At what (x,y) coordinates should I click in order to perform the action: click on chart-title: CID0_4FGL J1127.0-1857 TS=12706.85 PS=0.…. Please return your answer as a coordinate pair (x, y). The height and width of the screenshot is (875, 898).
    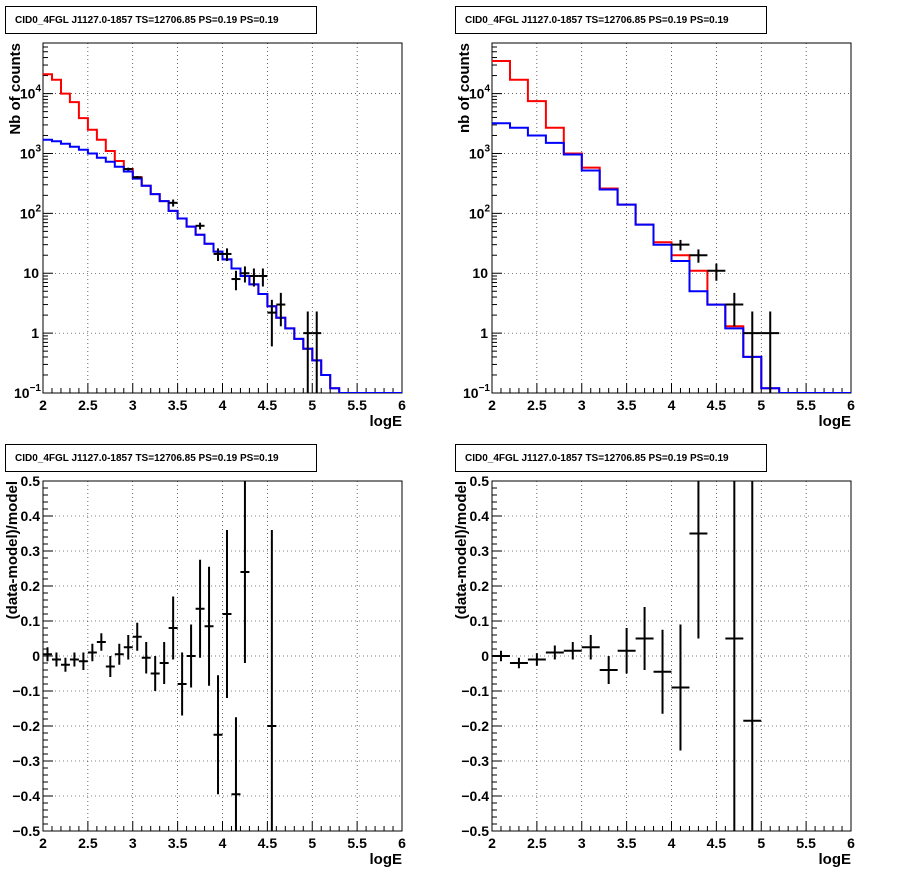
    Looking at the image, I should click on (147, 20).